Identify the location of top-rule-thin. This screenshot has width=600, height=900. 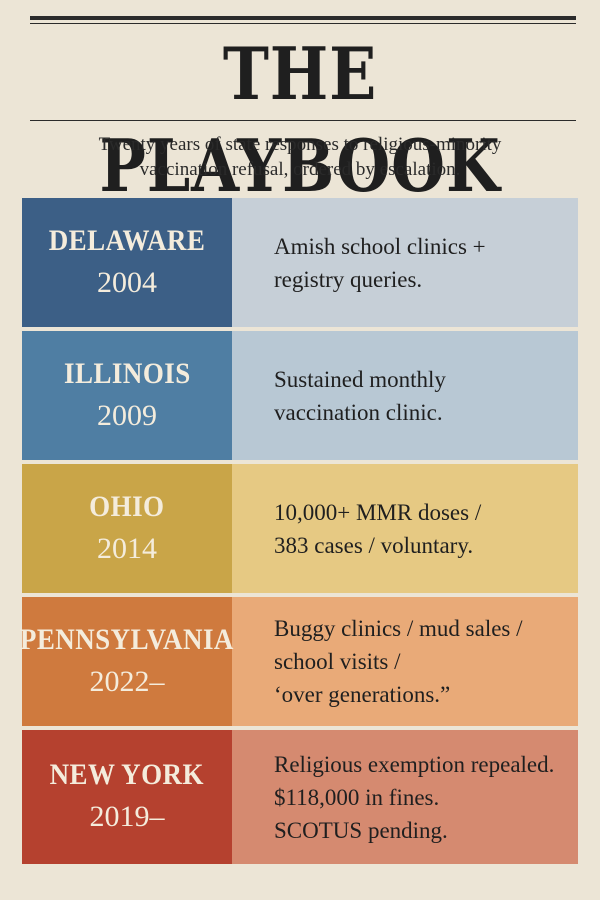
(303, 23).